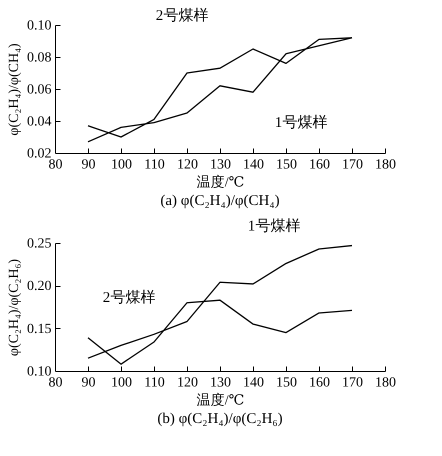 The height and width of the screenshot is (456, 442). I want to click on series-label: 1号煤样, so click(274, 225).